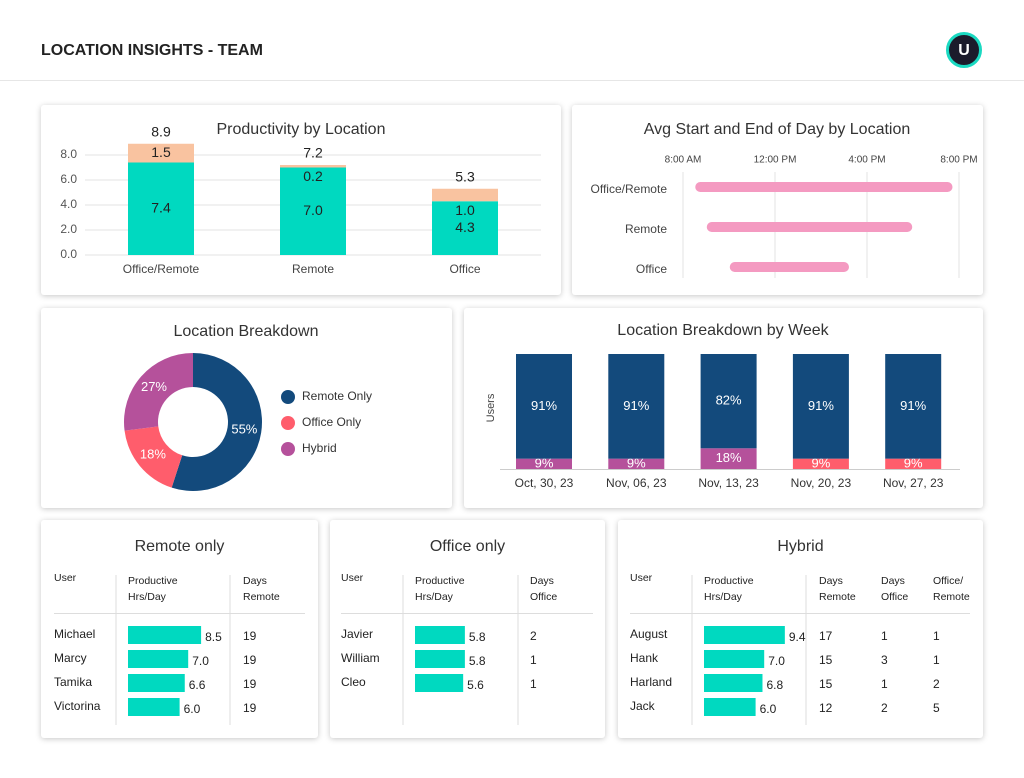 Image resolution: width=1024 pixels, height=778 pixels. I want to click on user-name: Jack, so click(643, 706).